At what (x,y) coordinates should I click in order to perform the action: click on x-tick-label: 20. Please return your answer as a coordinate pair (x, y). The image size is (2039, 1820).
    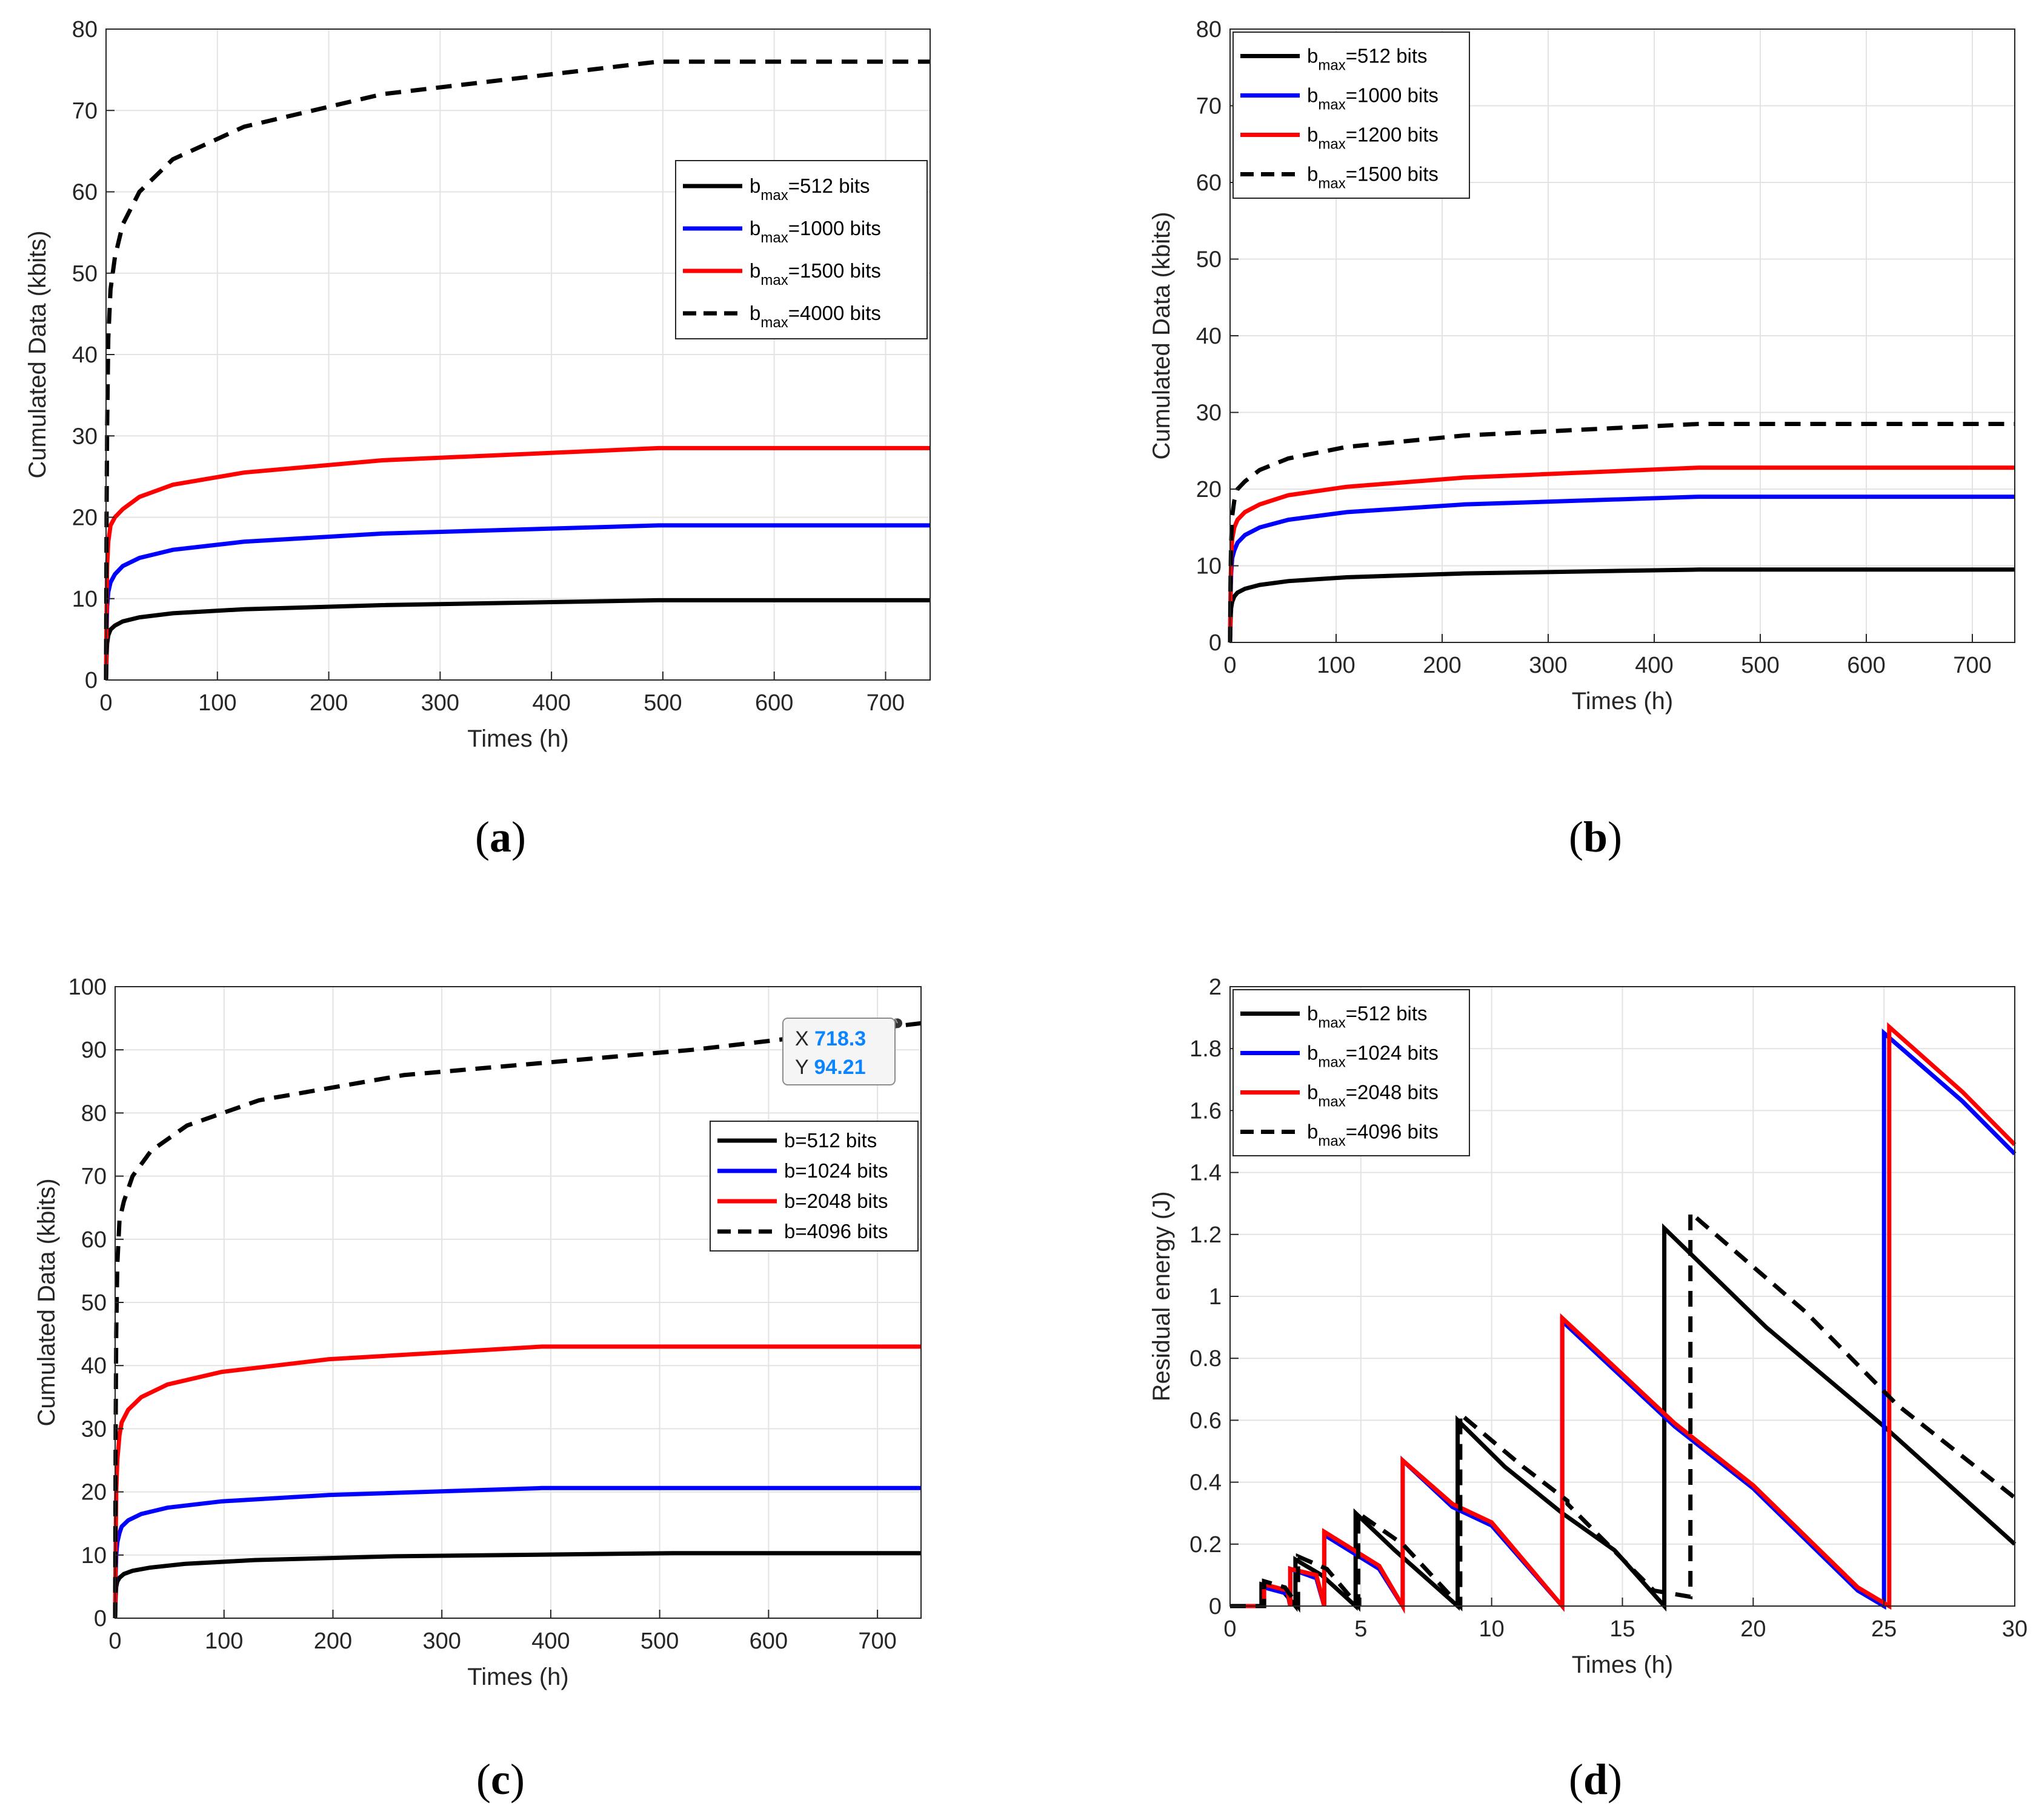
    Looking at the image, I should click on (1753, 1629).